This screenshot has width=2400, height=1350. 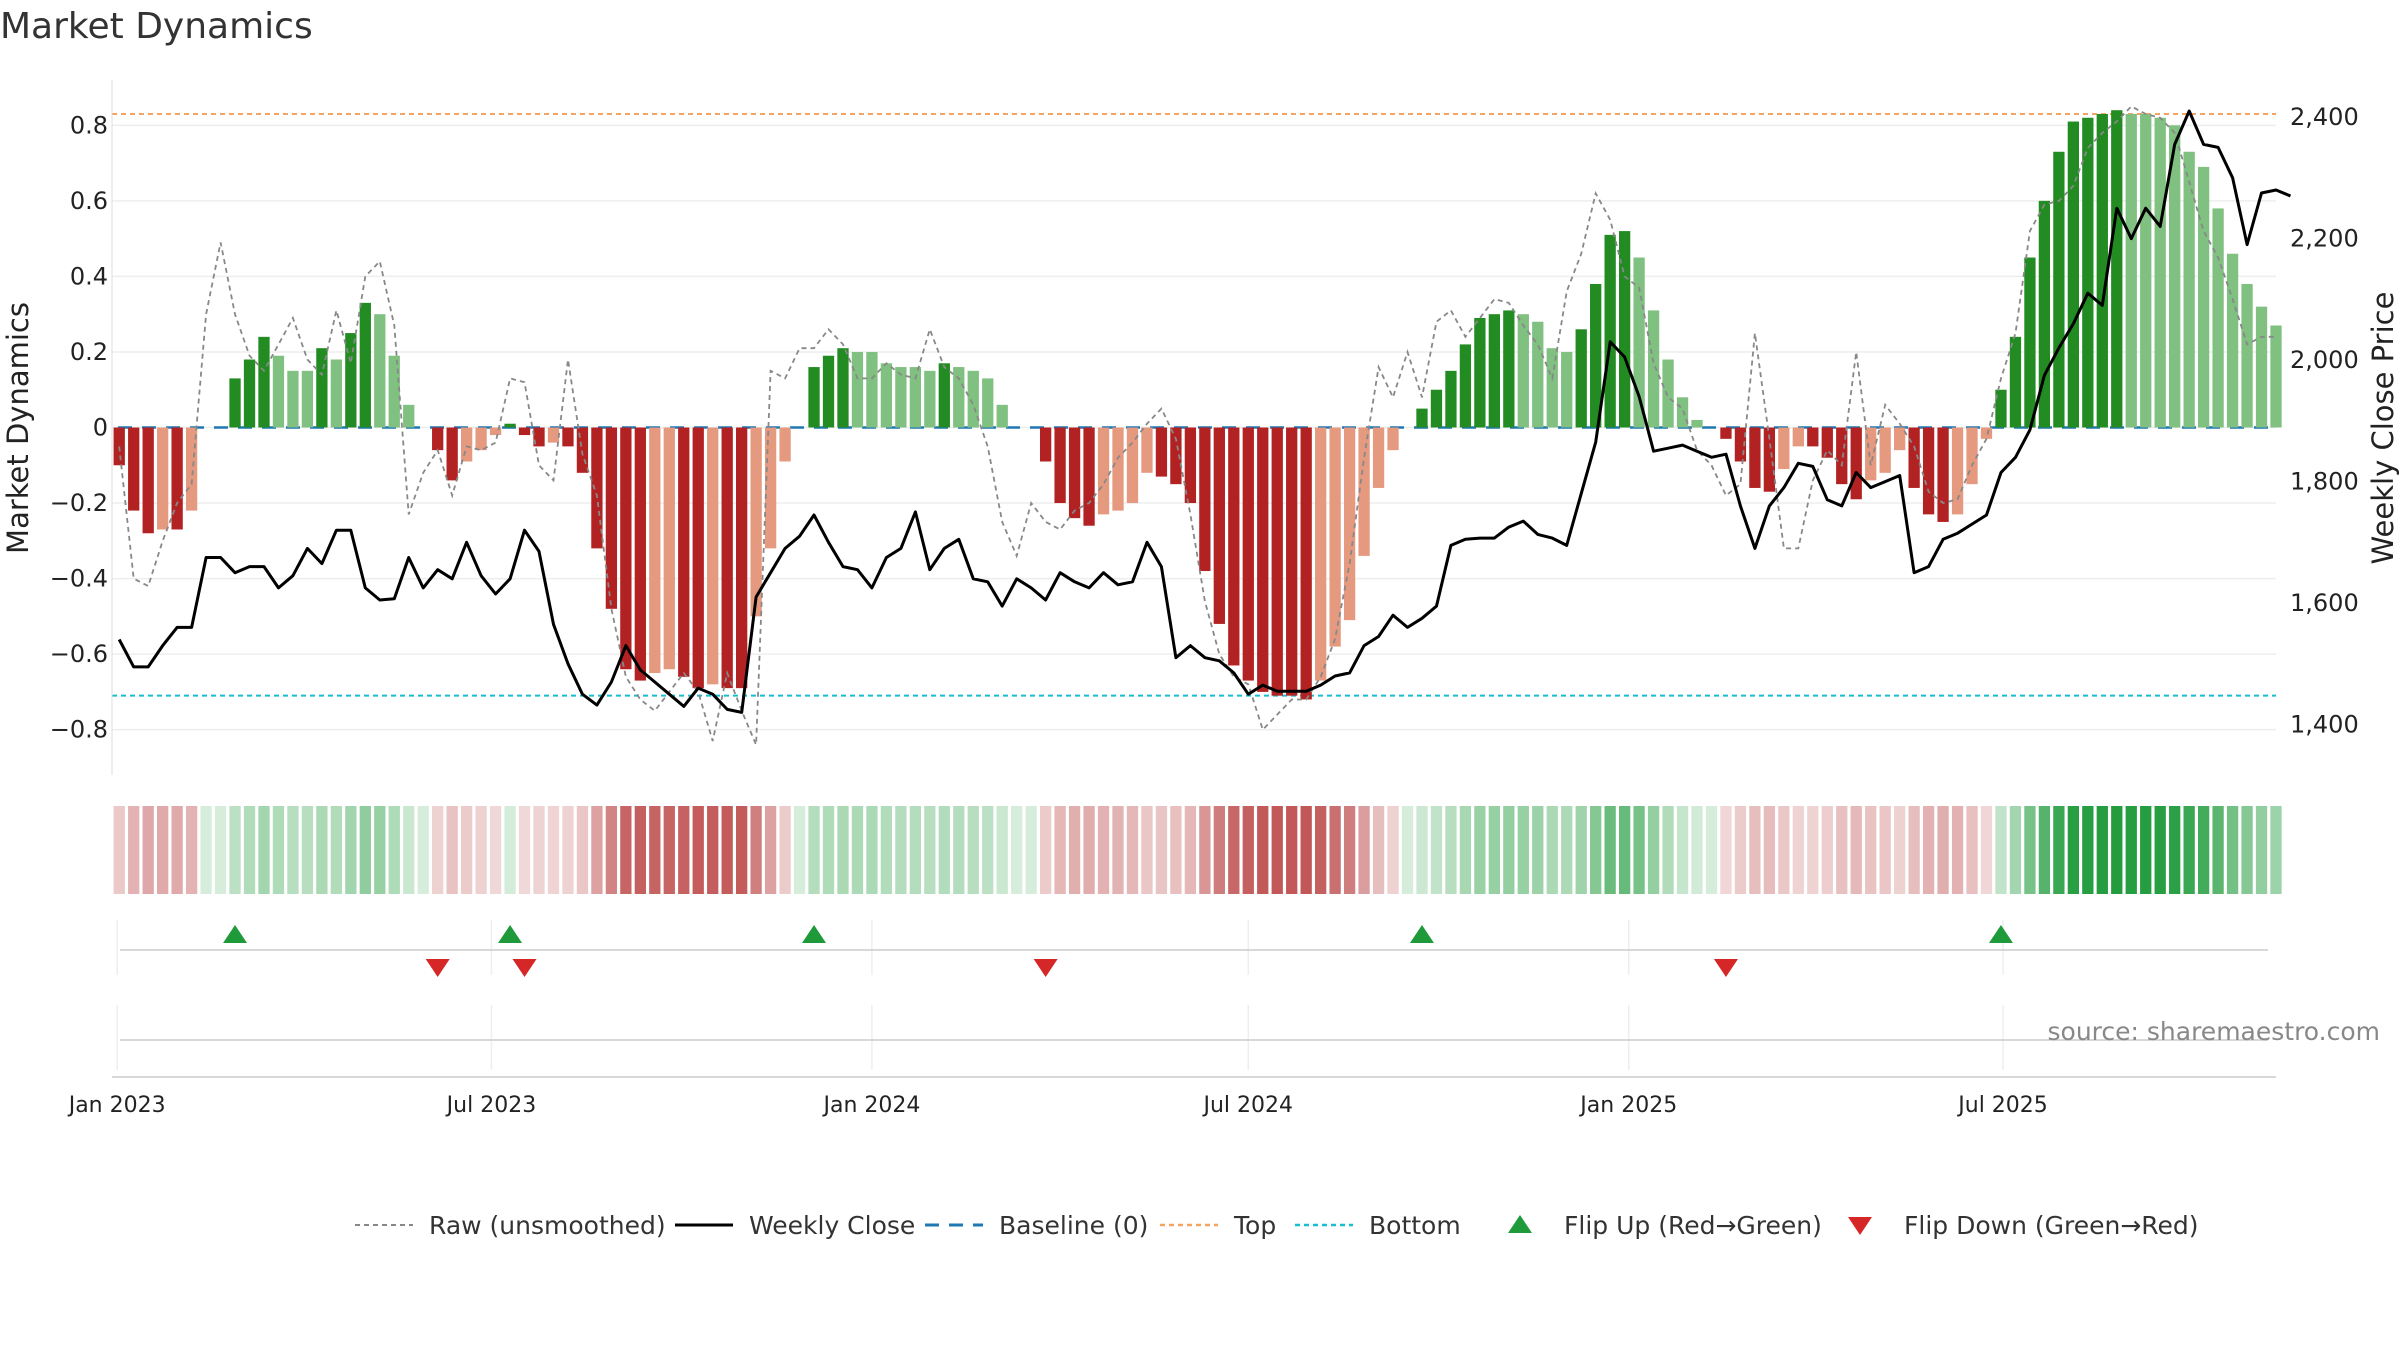 I want to click on left-tick-label: −0.8, so click(x=79, y=730).